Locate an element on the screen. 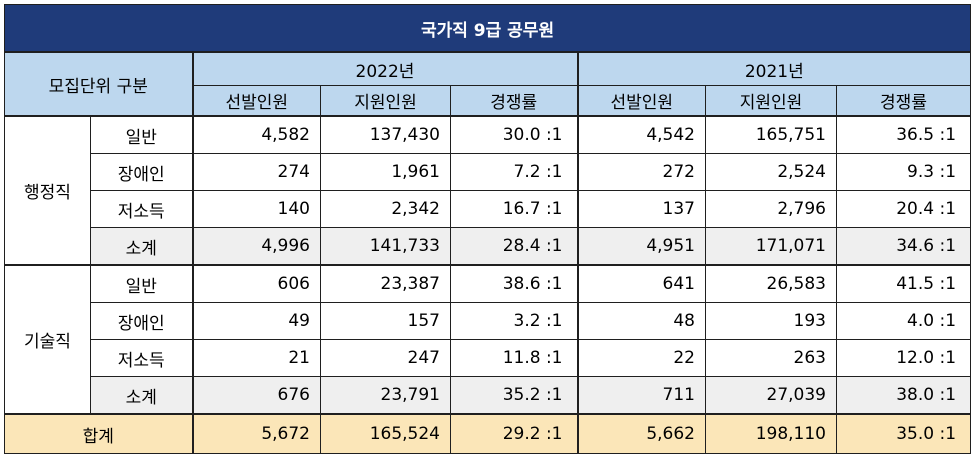 Image resolution: width=974 pixels, height=471 pixels. title-row: 국가직 9급 공무원 is located at coordinates (487, 28).